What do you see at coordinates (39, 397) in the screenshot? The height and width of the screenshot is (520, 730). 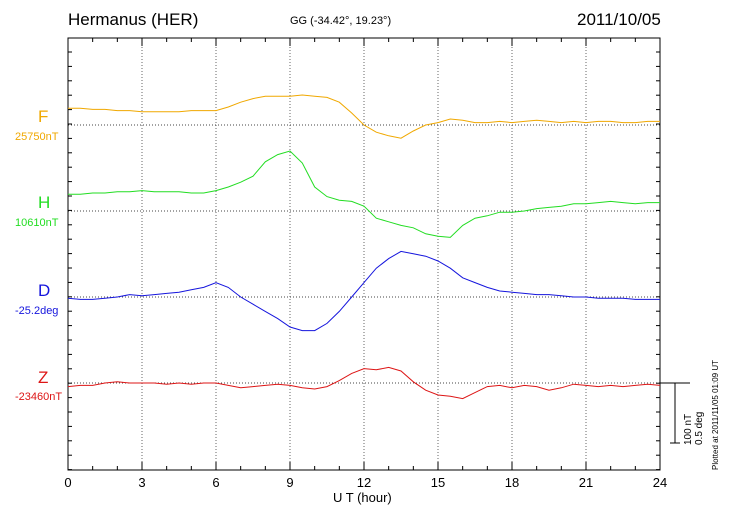 I see `trace-baseline-z: -23460nT` at bounding box center [39, 397].